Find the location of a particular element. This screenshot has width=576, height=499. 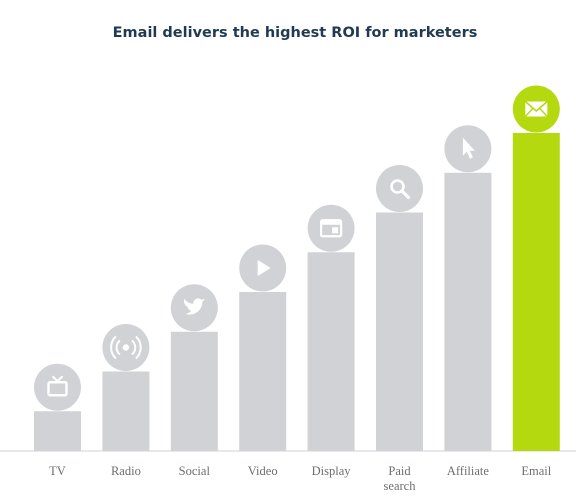

bar-social is located at coordinates (194, 391).